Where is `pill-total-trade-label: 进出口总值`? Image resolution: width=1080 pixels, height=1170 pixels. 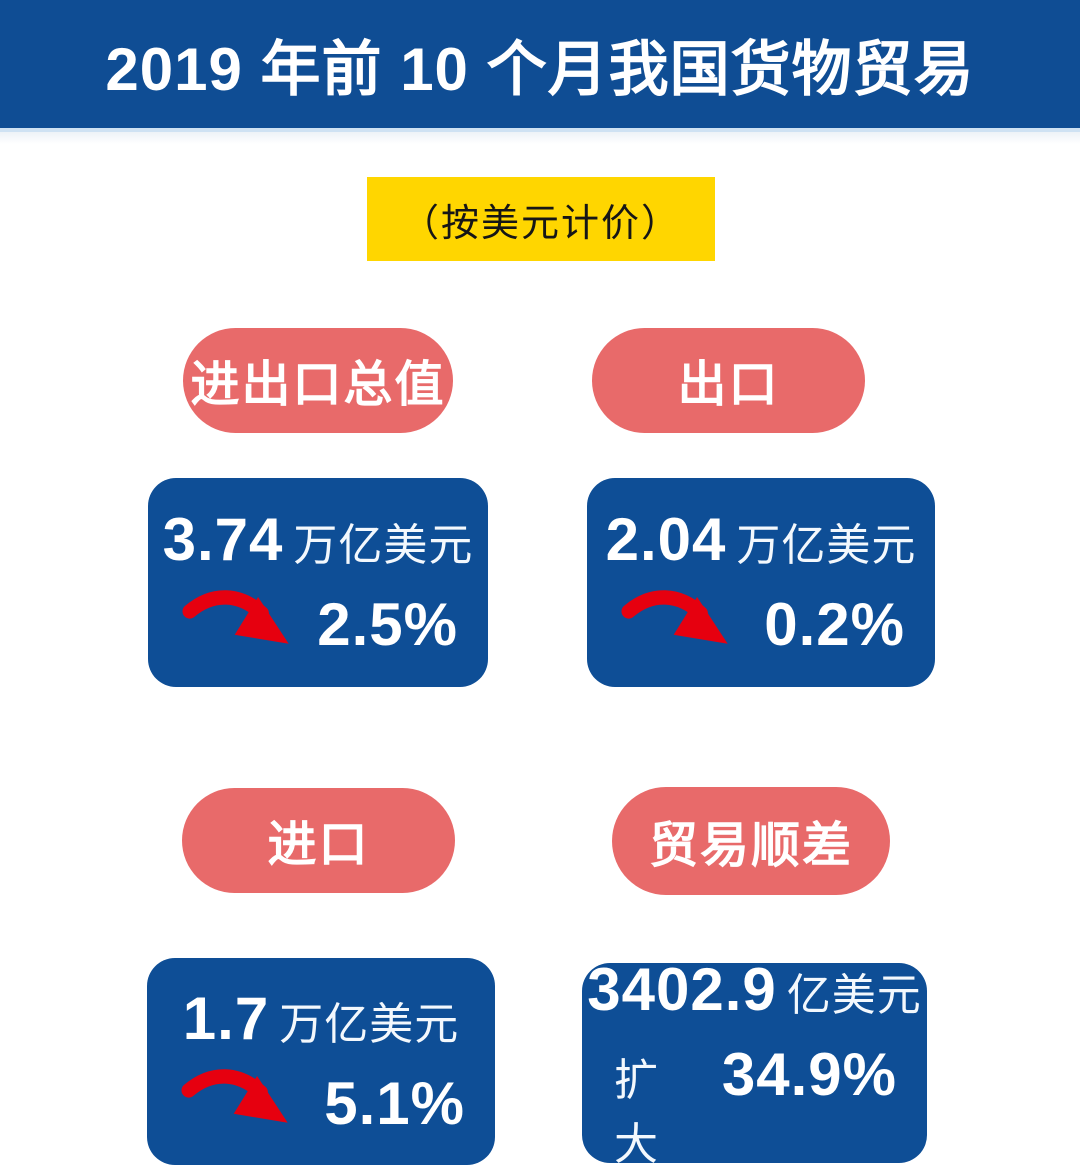
pill-total-trade-label: 进出口总值 is located at coordinates (318, 385).